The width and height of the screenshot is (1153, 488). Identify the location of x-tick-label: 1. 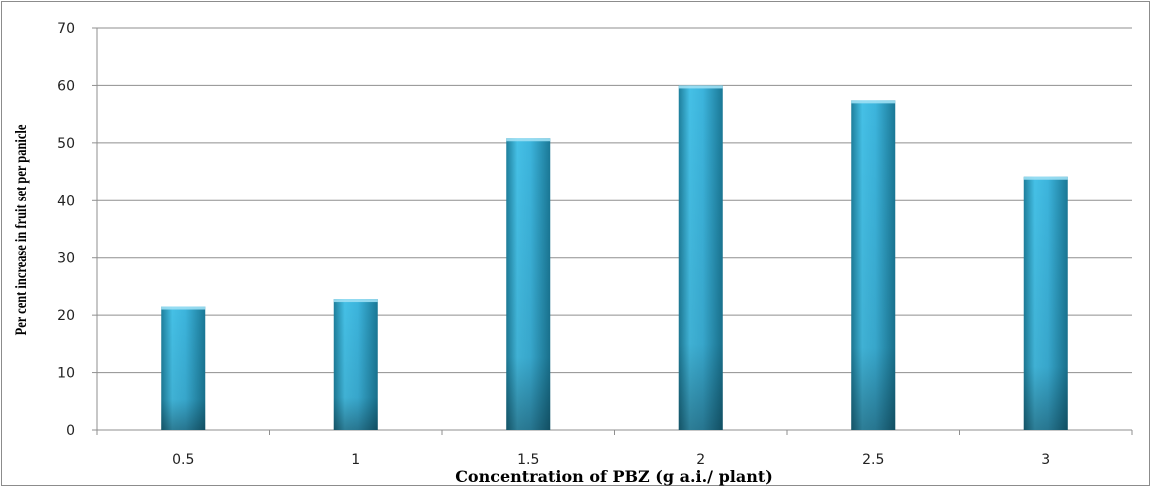
(355, 460).